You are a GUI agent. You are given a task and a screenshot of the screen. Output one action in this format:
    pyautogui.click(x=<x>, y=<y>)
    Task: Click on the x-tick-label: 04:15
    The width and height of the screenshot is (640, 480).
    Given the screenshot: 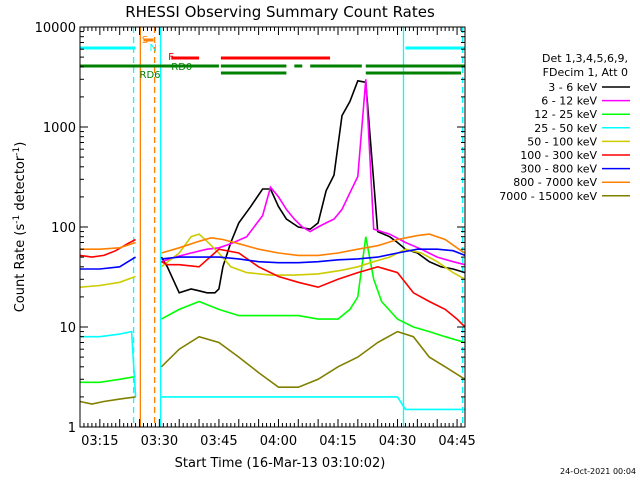 What is the action you would take?
    pyautogui.click(x=337, y=441)
    